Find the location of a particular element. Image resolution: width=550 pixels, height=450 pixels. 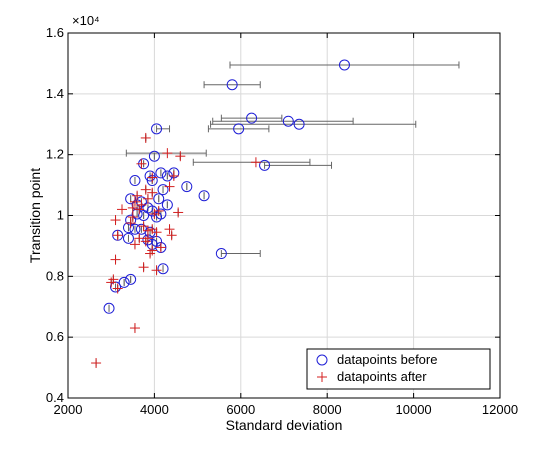

legend-plus is located at coordinates (322, 377).